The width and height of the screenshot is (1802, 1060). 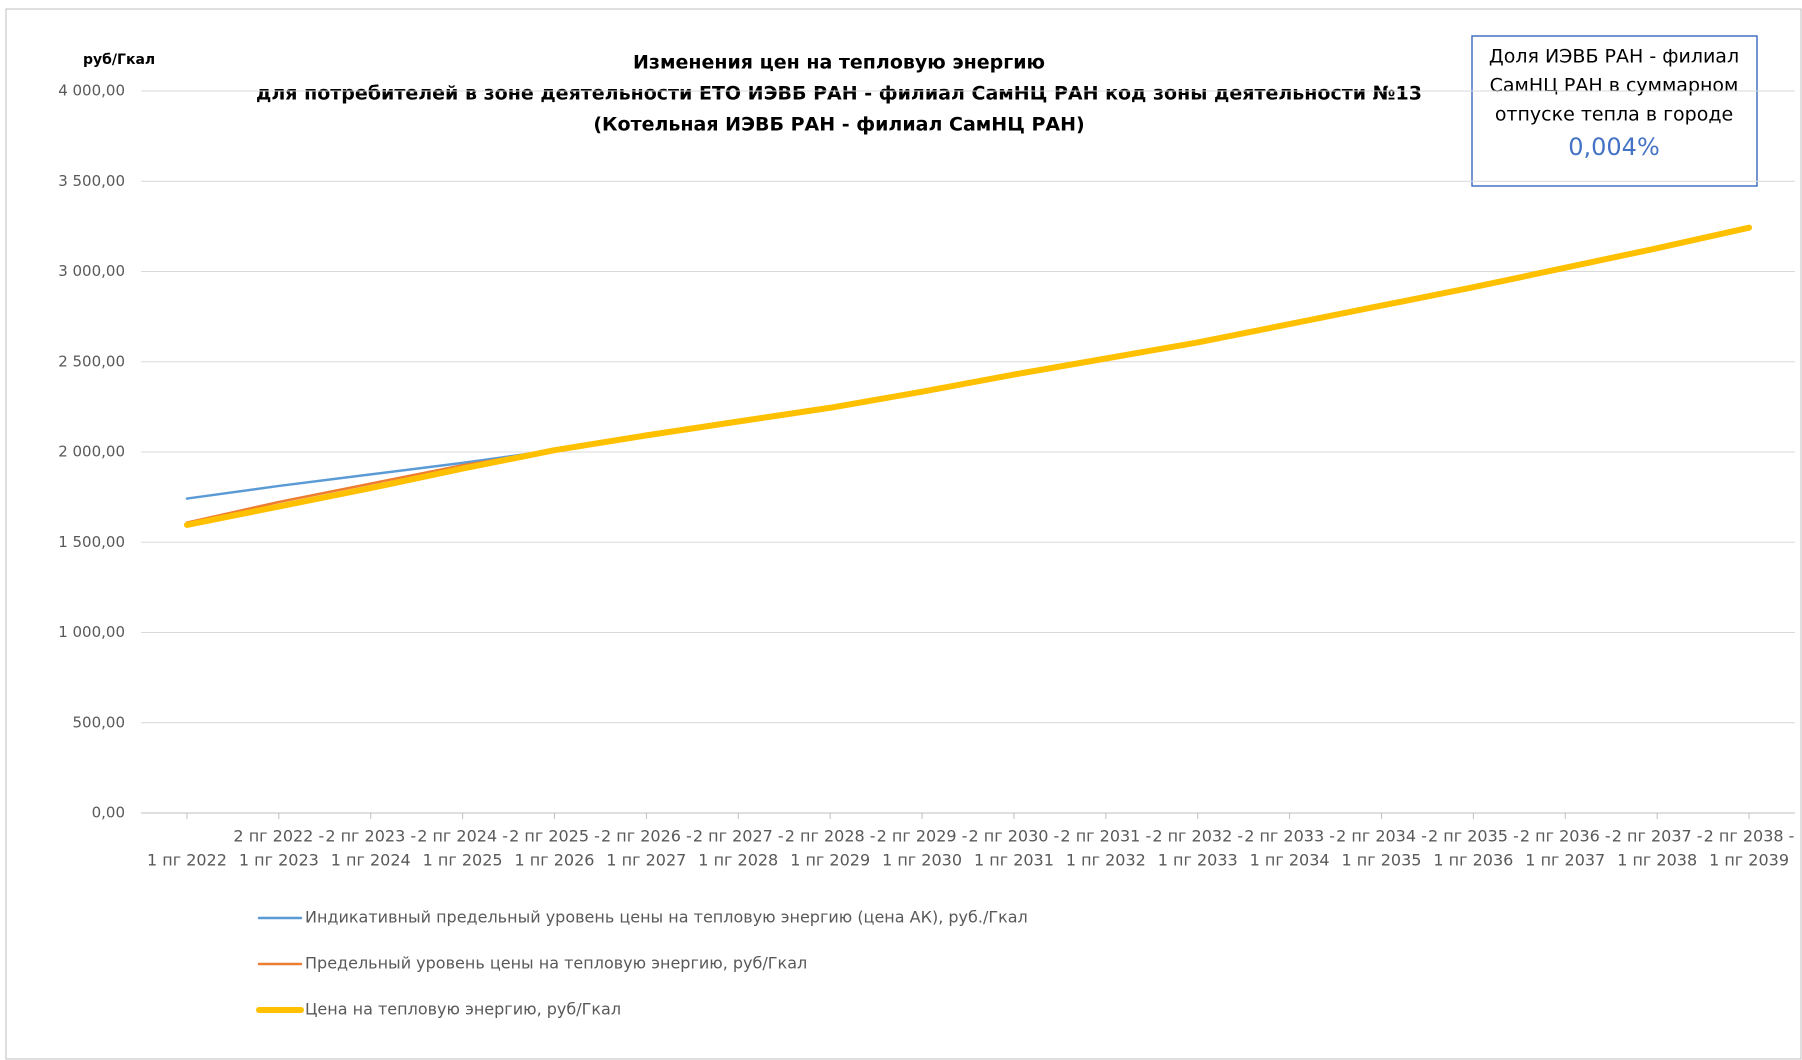 What do you see at coordinates (91, 271) in the screenshot?
I see `y-tick-label: 3 000,00` at bounding box center [91, 271].